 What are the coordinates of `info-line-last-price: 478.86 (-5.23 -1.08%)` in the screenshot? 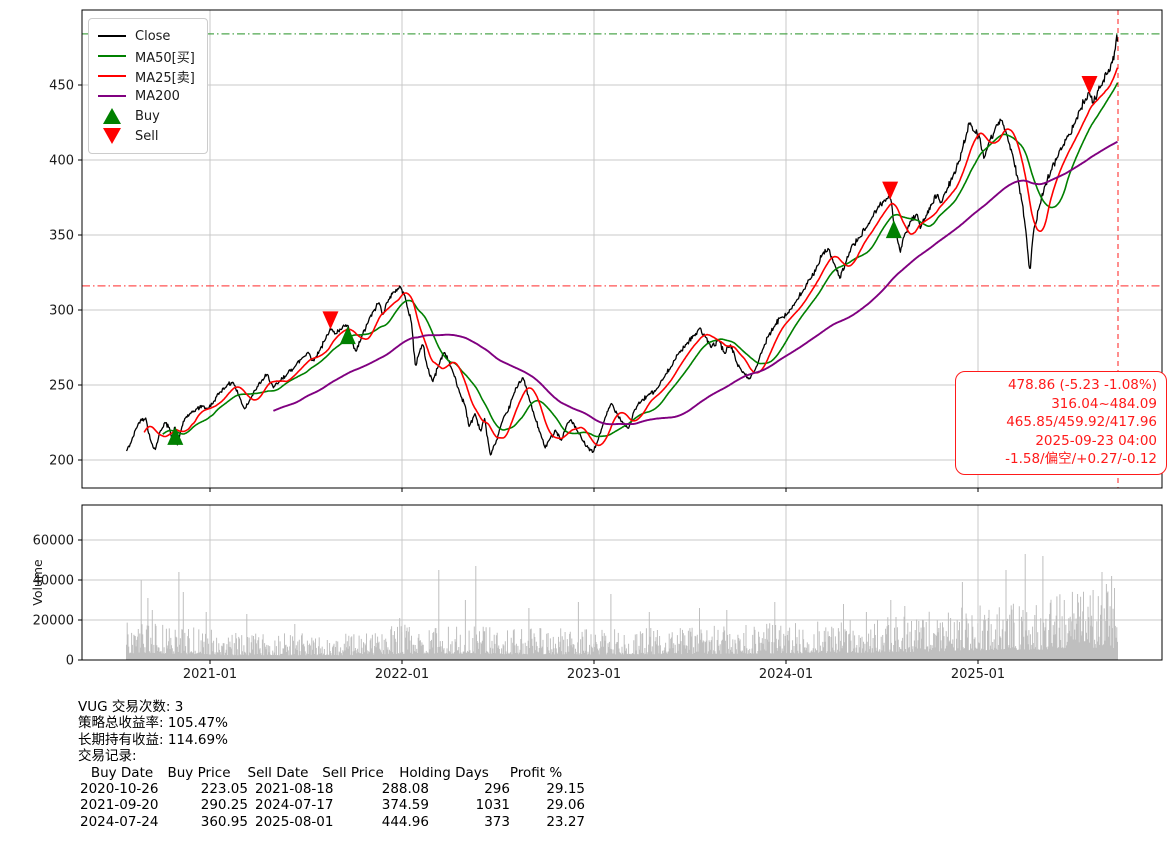 It's located at (1082, 385).